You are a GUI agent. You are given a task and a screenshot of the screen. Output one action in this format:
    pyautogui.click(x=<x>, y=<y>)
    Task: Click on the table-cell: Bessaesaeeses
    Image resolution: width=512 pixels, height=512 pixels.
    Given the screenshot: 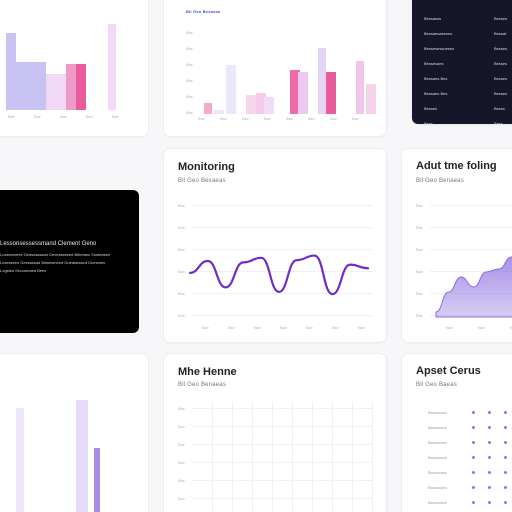 What is the action you would take?
    pyautogui.click(x=438, y=33)
    